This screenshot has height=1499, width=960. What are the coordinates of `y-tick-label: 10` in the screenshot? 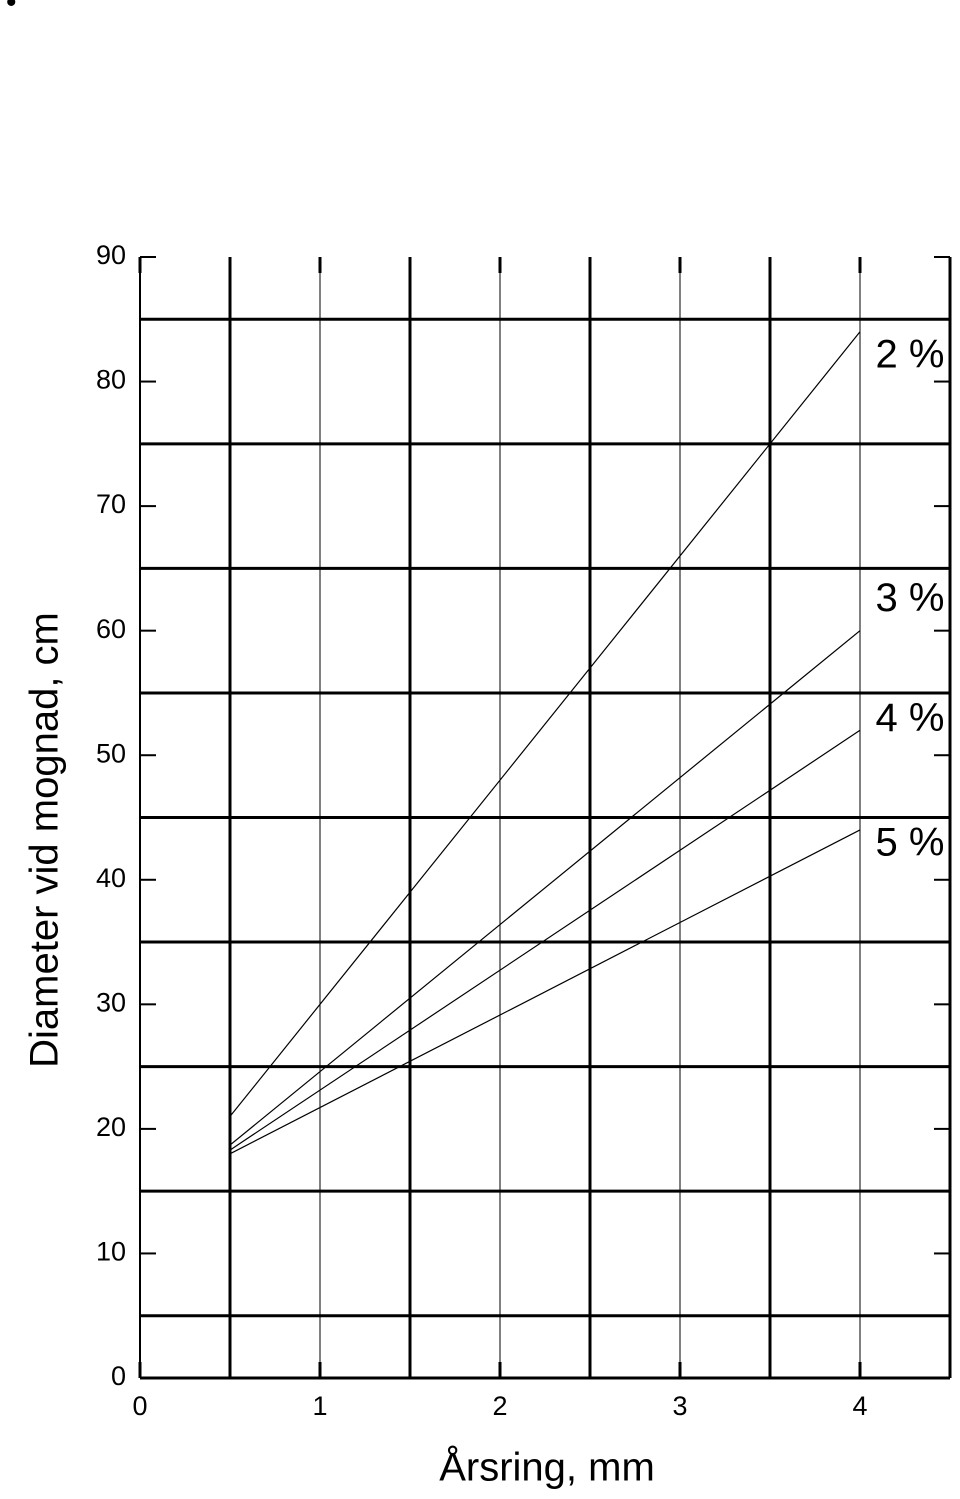 It's located at (111, 1252).